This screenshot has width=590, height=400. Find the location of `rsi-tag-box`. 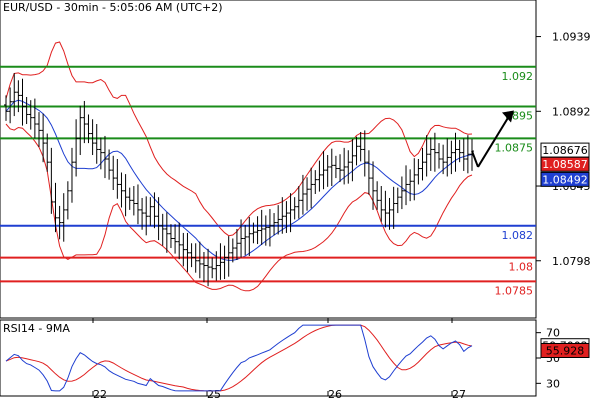

rsi-tag-box is located at coordinates (565, 350).